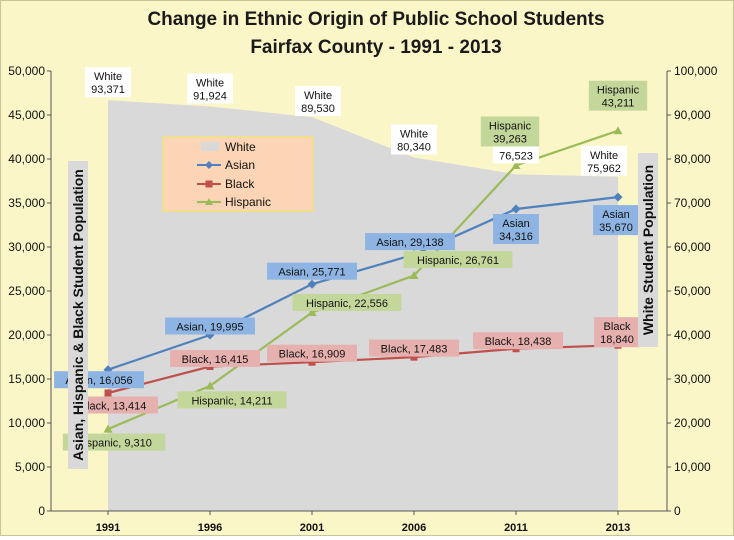 The image size is (734, 540). I want to click on y-tick-label-left: 10,000, so click(26, 423).